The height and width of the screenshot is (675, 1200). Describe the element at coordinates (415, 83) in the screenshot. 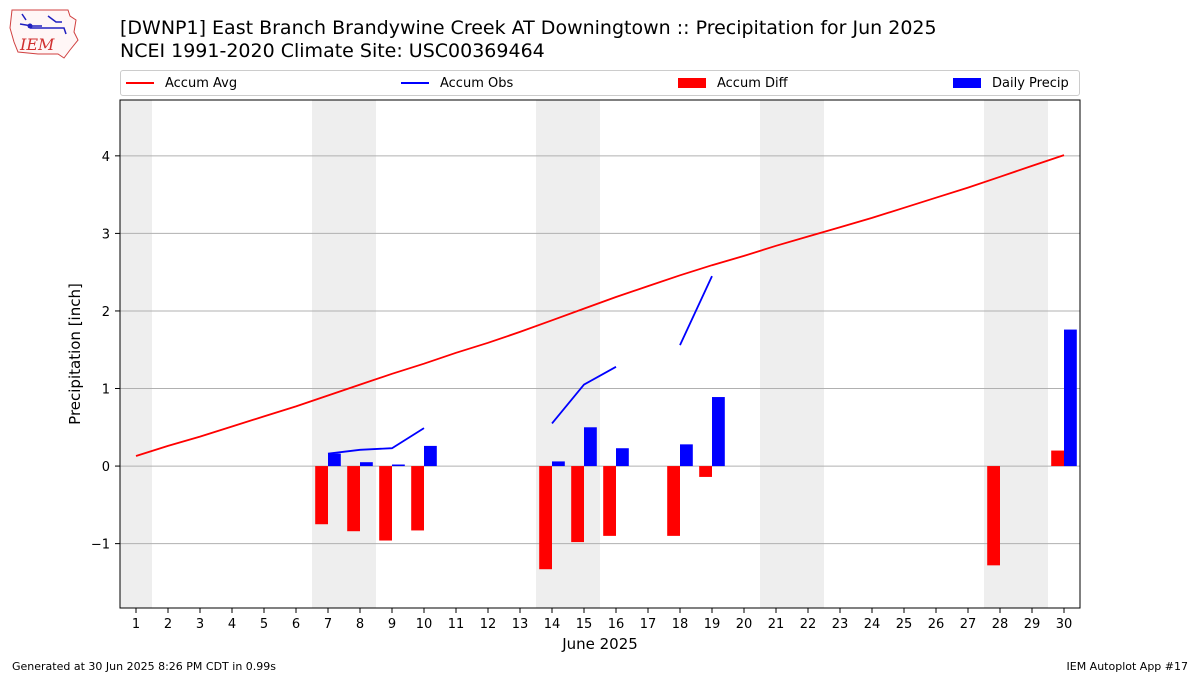

I see `legend-swatch-accum-obs` at that location.